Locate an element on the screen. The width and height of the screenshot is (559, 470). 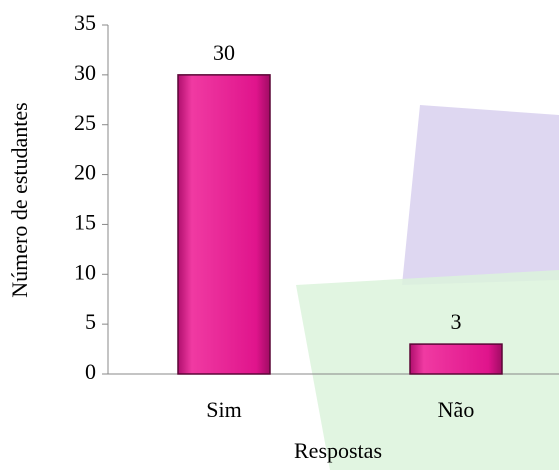
y-tick-label: 35 is located at coordinates (85, 22).